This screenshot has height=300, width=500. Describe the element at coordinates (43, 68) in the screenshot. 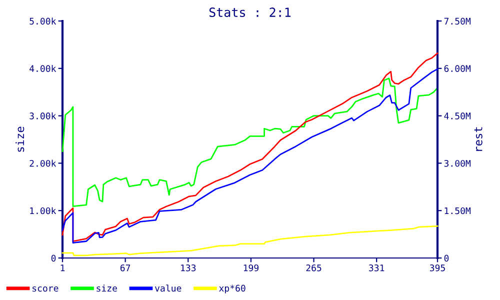

I see `y-tick-label: 4.00k` at that location.